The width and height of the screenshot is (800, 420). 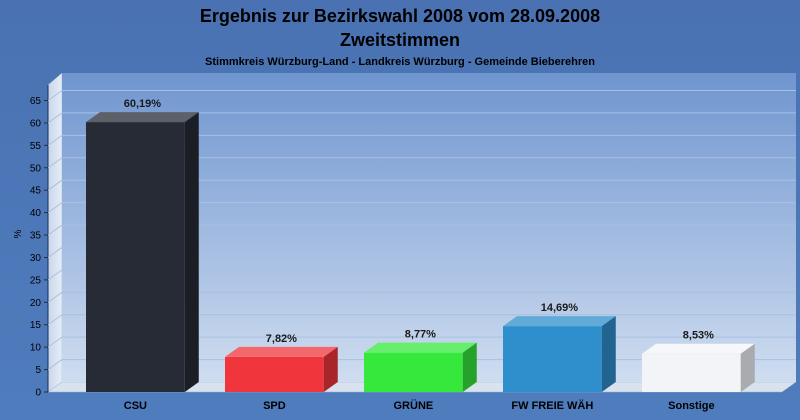 I want to click on x-tick-label: SPD, so click(x=274, y=406).